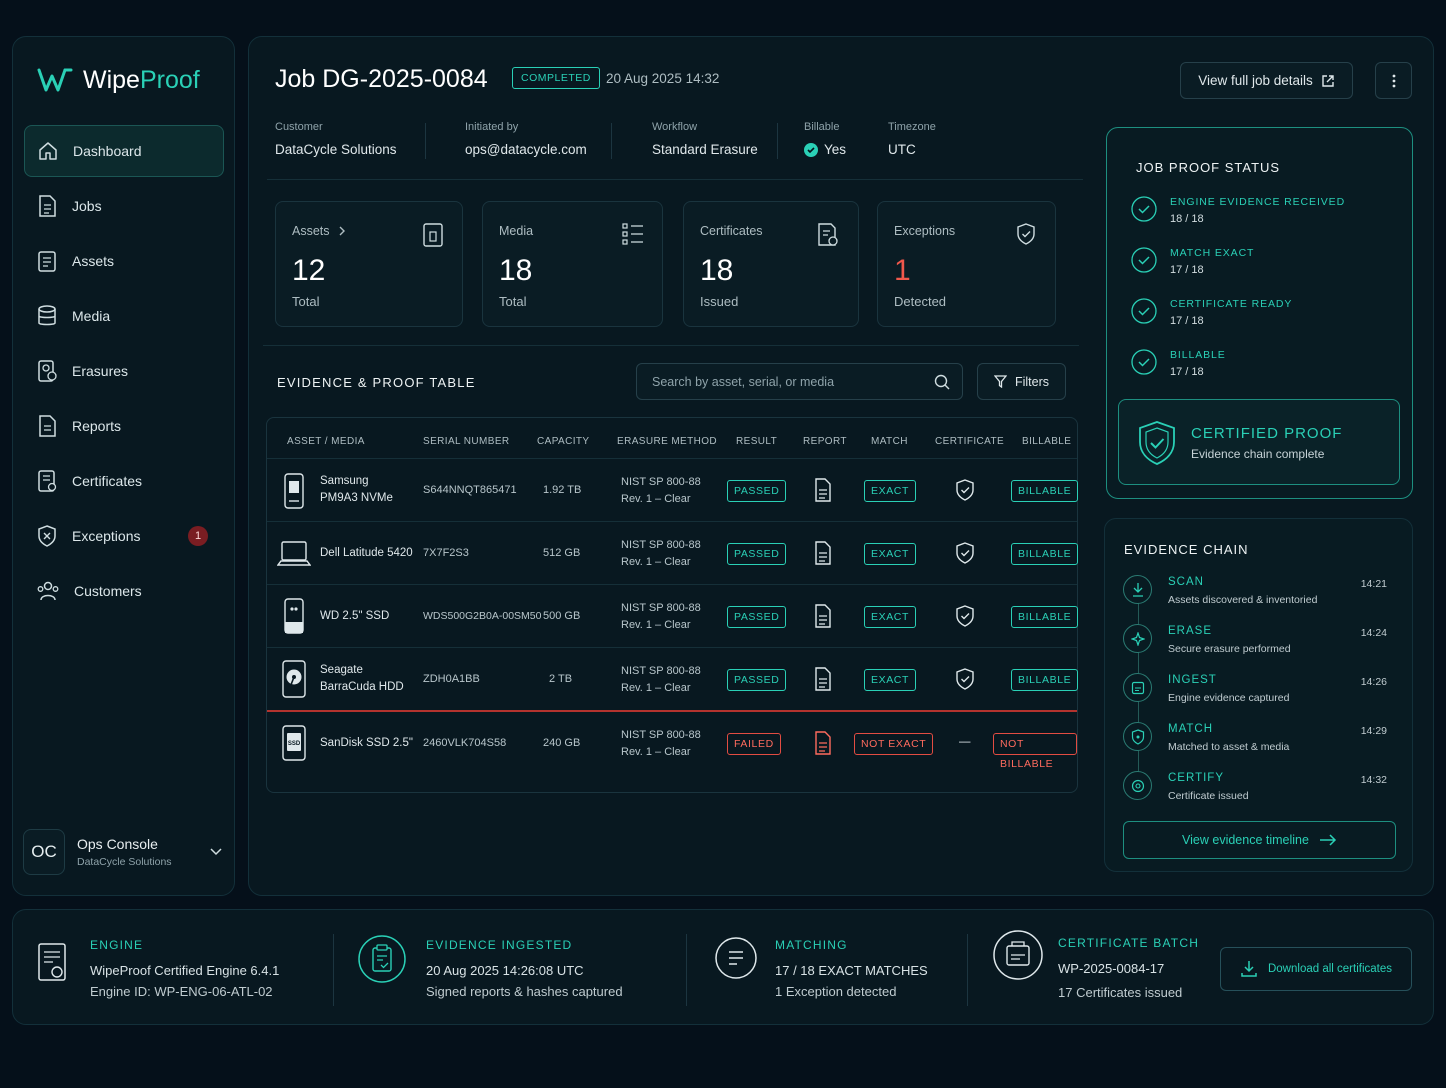 This screenshot has width=1446, height=1088. What do you see at coordinates (124, 536) in the screenshot?
I see `sidebar-item-exceptions: Exceptions 1` at bounding box center [124, 536].